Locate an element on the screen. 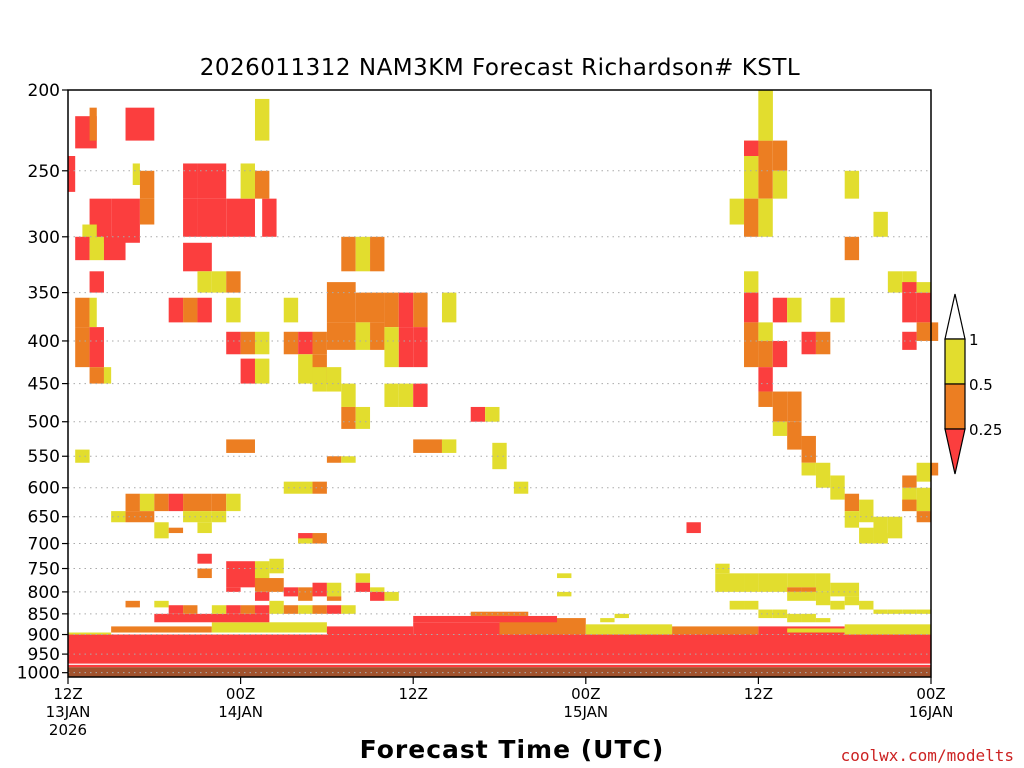 This screenshot has height=768, width=1024. legend-bin-mid is located at coordinates (955, 406).